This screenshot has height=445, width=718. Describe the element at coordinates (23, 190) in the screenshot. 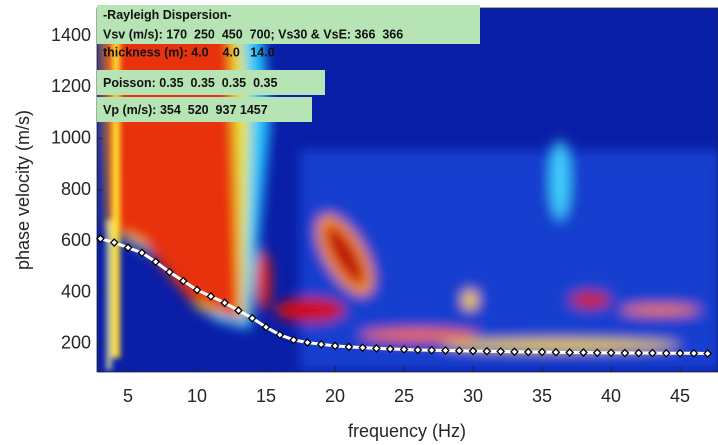

I see `y-axis-label: phase velocity (m/s)` at that location.